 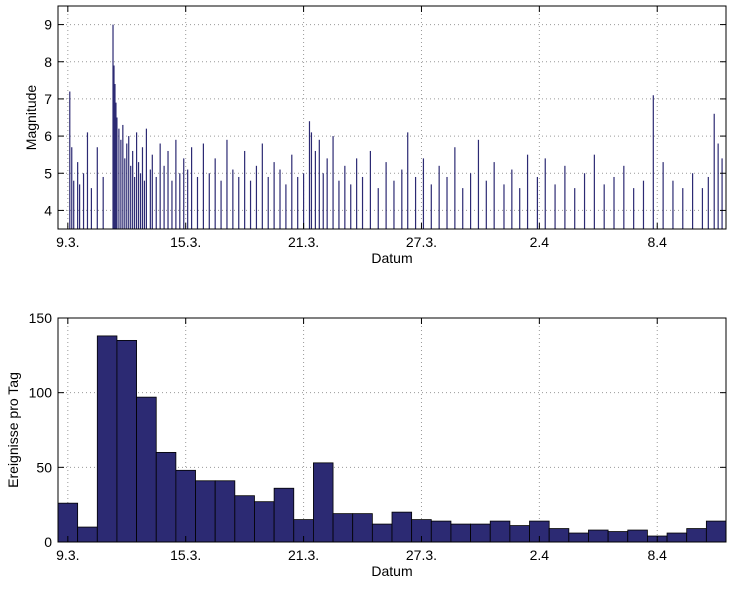 What do you see at coordinates (48, 542) in the screenshot?
I see `y-tick-label: 0` at bounding box center [48, 542].